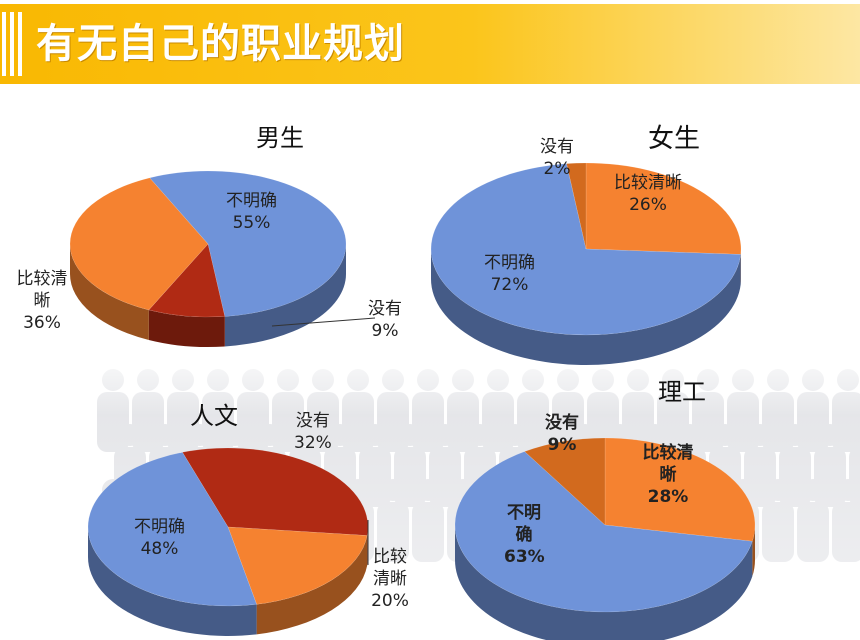 The image size is (860, 640). What do you see at coordinates (220, 44) in the screenshot?
I see `page-title: 有无自己的职业规划` at bounding box center [220, 44].